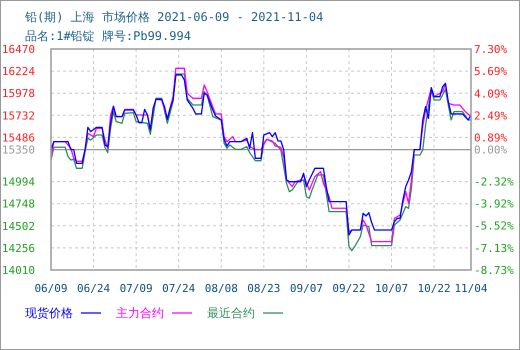  What do you see at coordinates (491, 115) in the screenshot?
I see `y2-tick-label: 2.49%` at bounding box center [491, 115].